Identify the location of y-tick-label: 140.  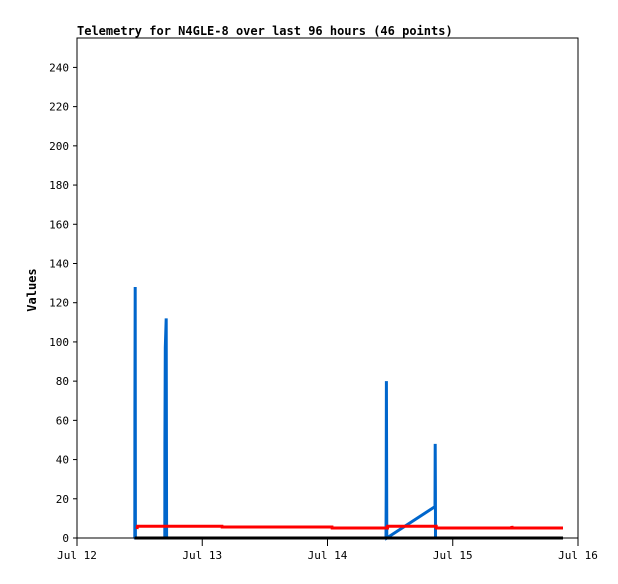
(59, 263).